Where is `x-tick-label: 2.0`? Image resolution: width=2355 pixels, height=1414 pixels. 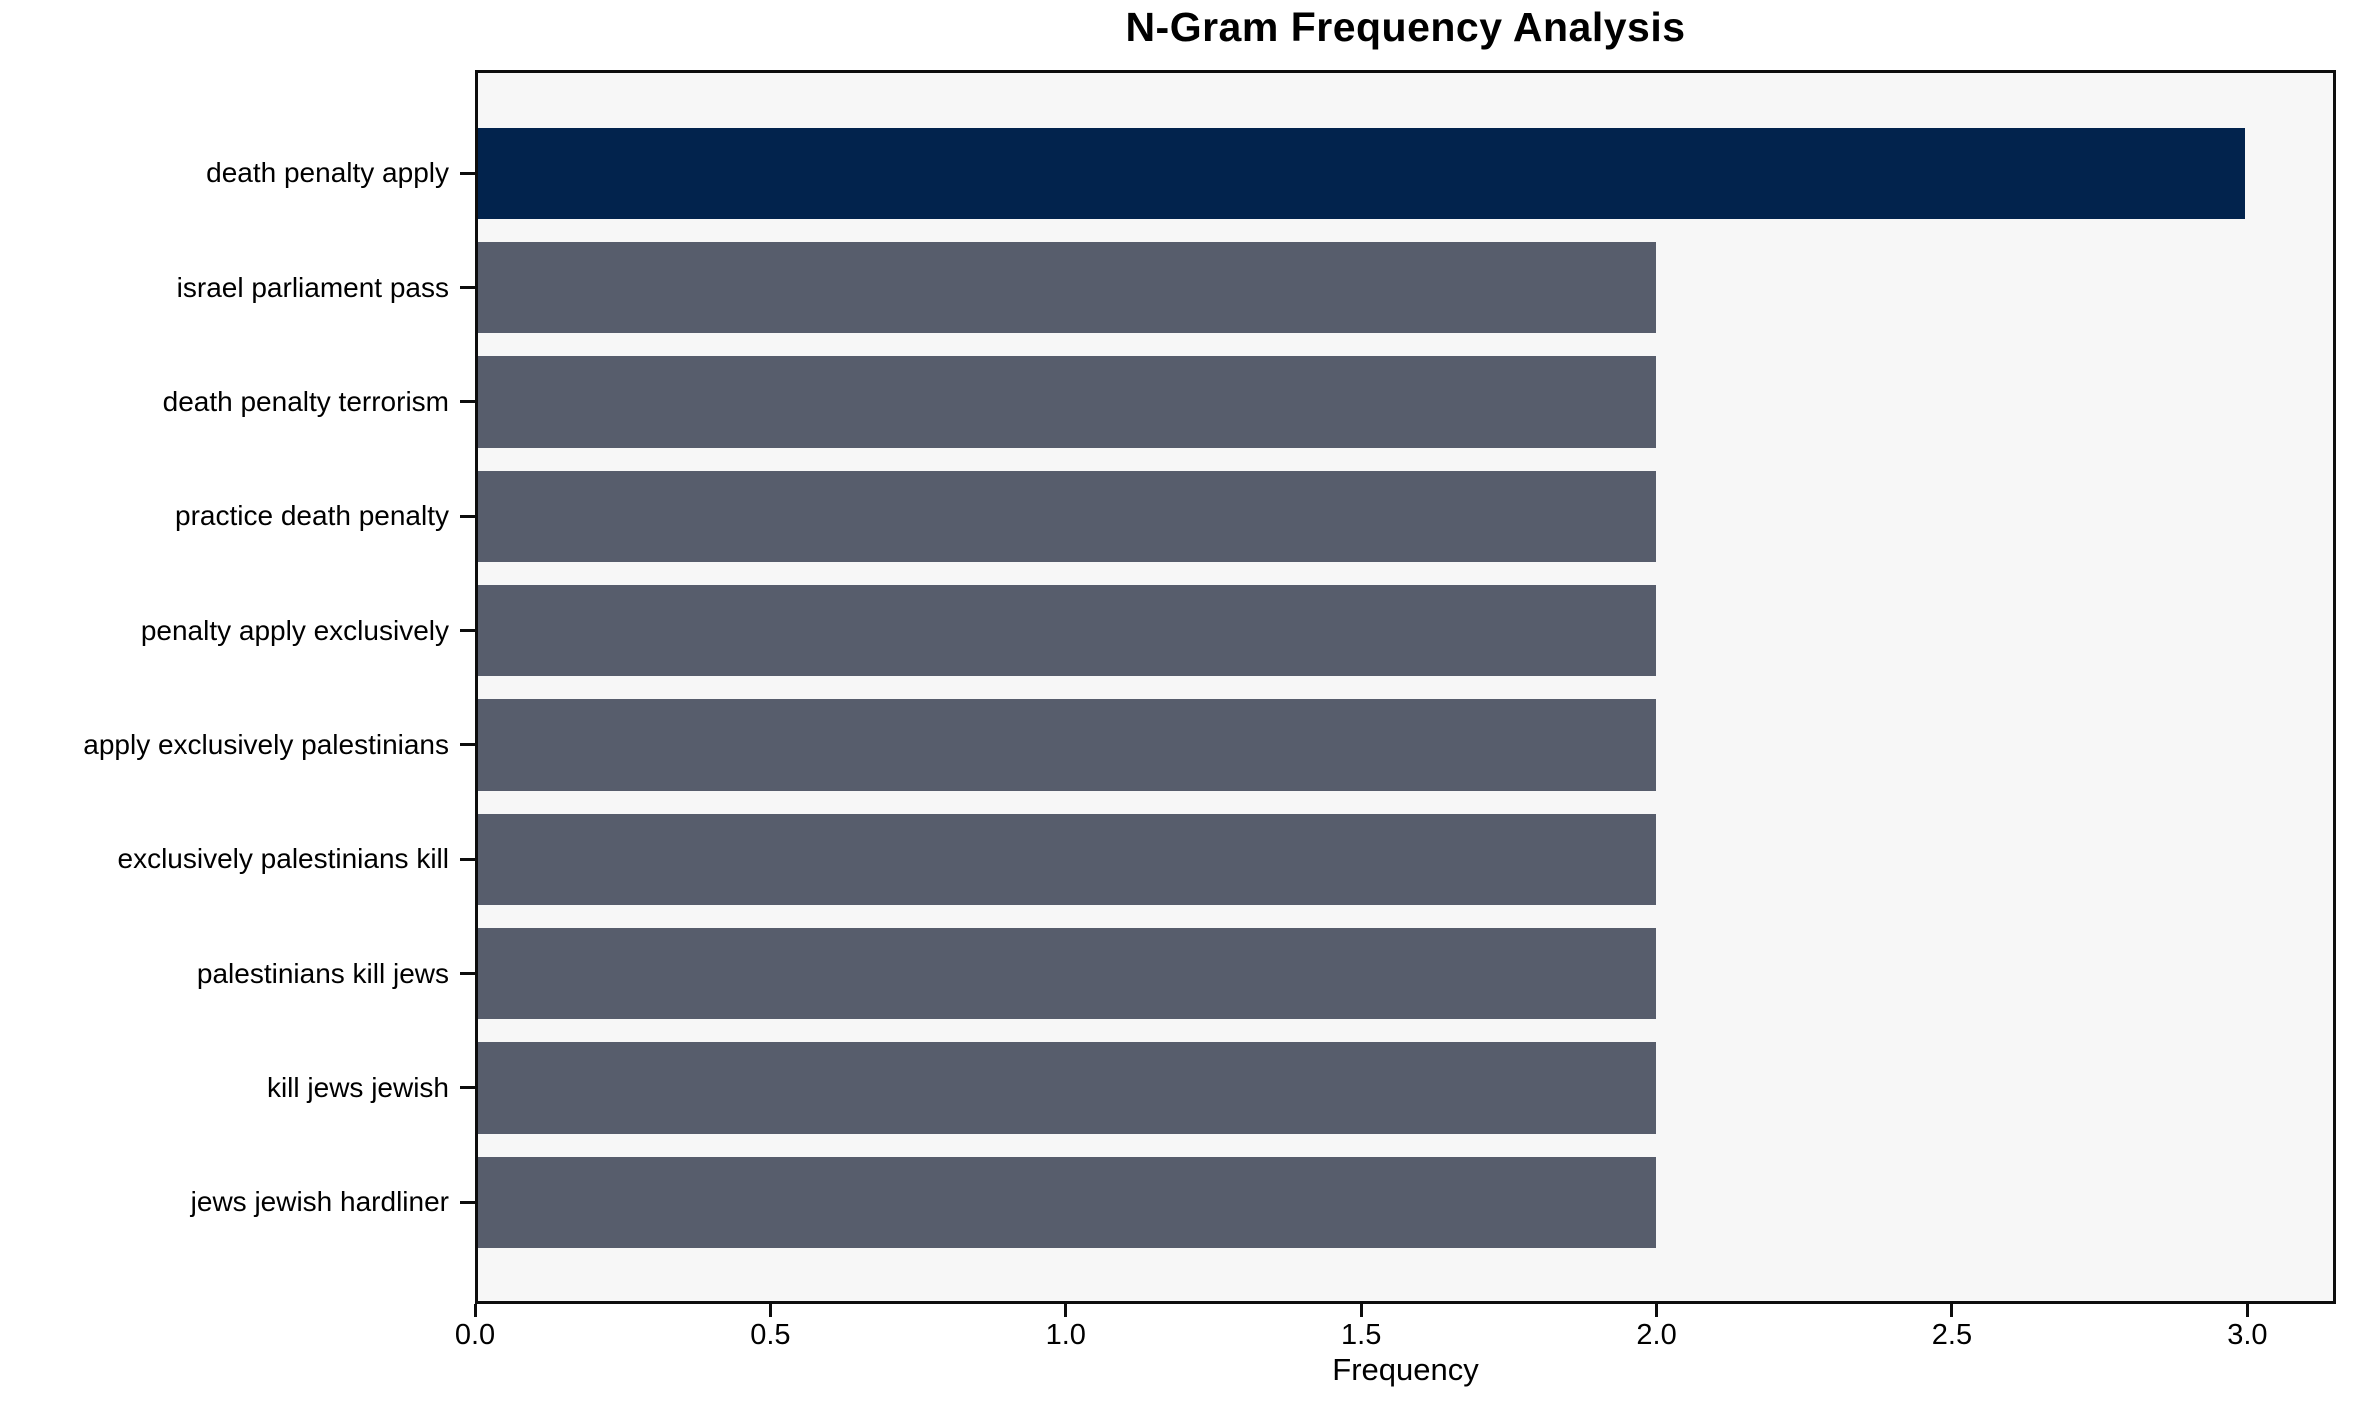
x-tick-label: 2.0 is located at coordinates (1656, 1335).